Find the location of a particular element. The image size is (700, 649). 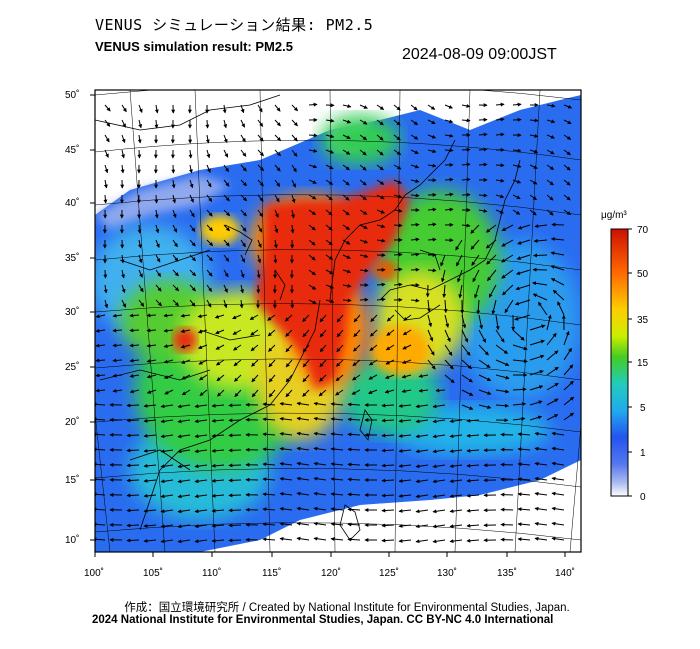

colorbar-level-label: 35 is located at coordinates (643, 320).